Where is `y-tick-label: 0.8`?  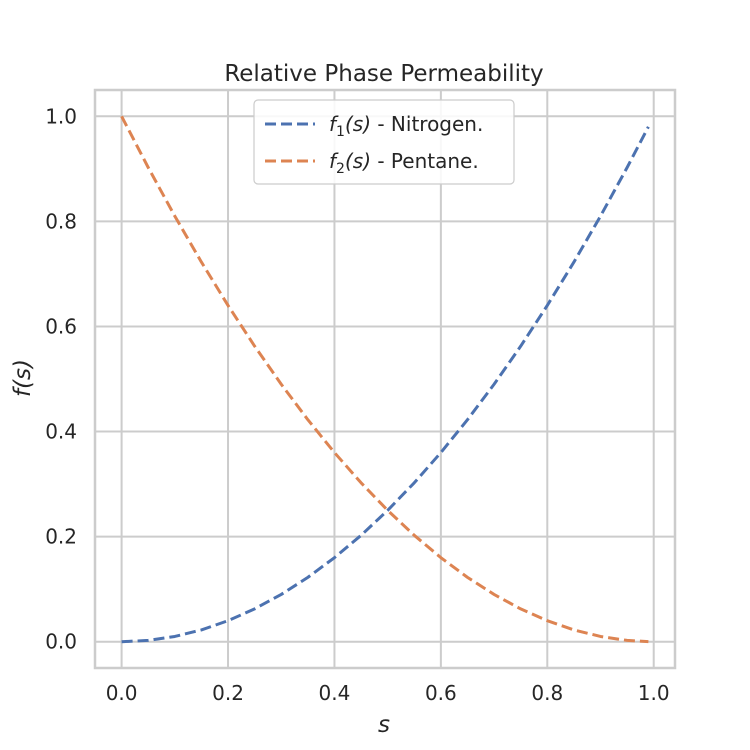
y-tick-label: 0.8 is located at coordinates (61, 221).